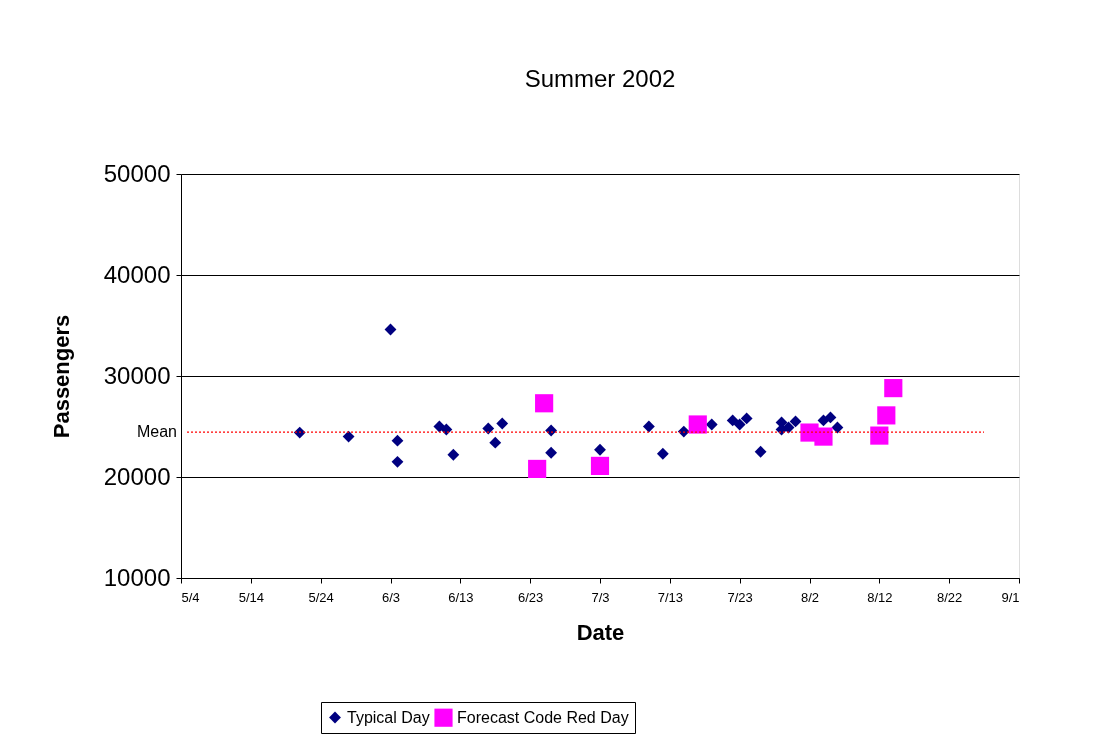 The image size is (1101, 749). What do you see at coordinates (137, 173) in the screenshot?
I see `y-tick-label: 50000` at bounding box center [137, 173].